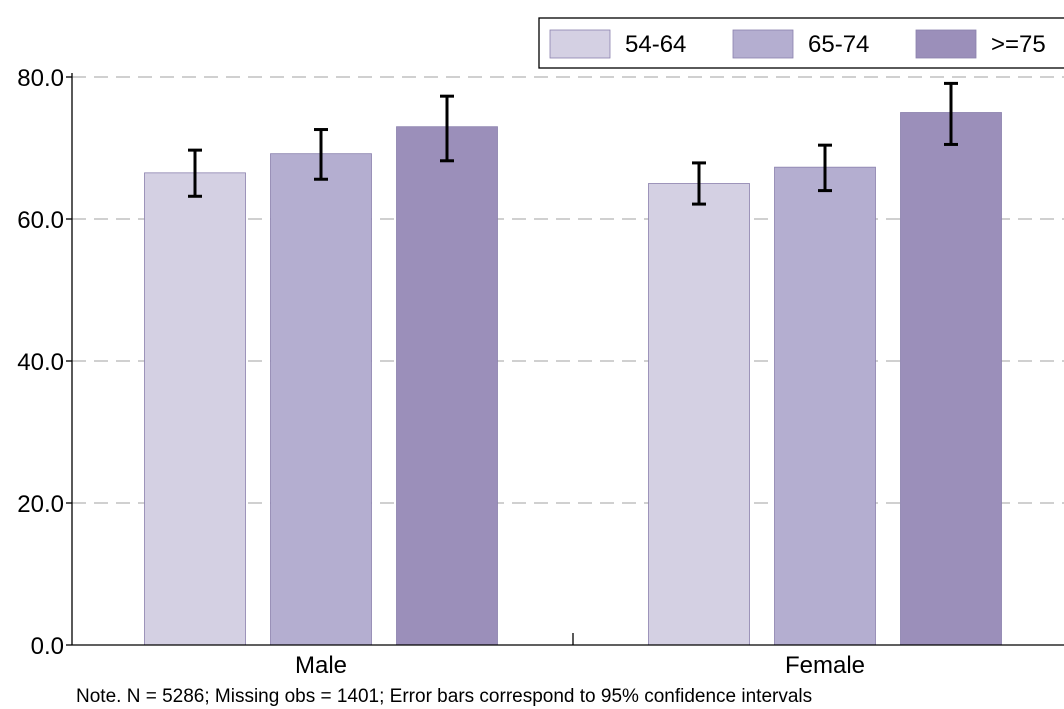 The width and height of the screenshot is (1064, 709). What do you see at coordinates (825, 665) in the screenshot?
I see `x-category-label: Female` at bounding box center [825, 665].